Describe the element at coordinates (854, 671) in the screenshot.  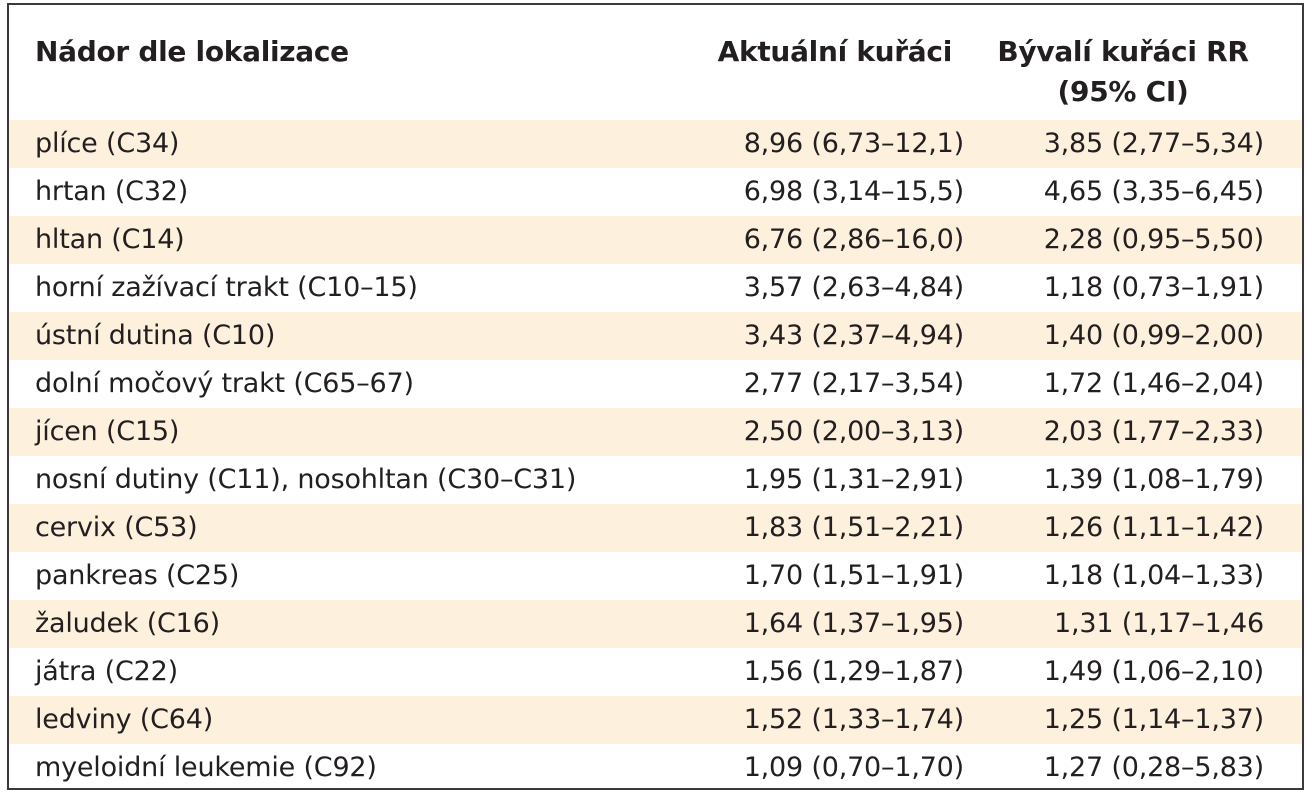
I see `cell-current: 1,56 (1,29–1,87)` at that location.